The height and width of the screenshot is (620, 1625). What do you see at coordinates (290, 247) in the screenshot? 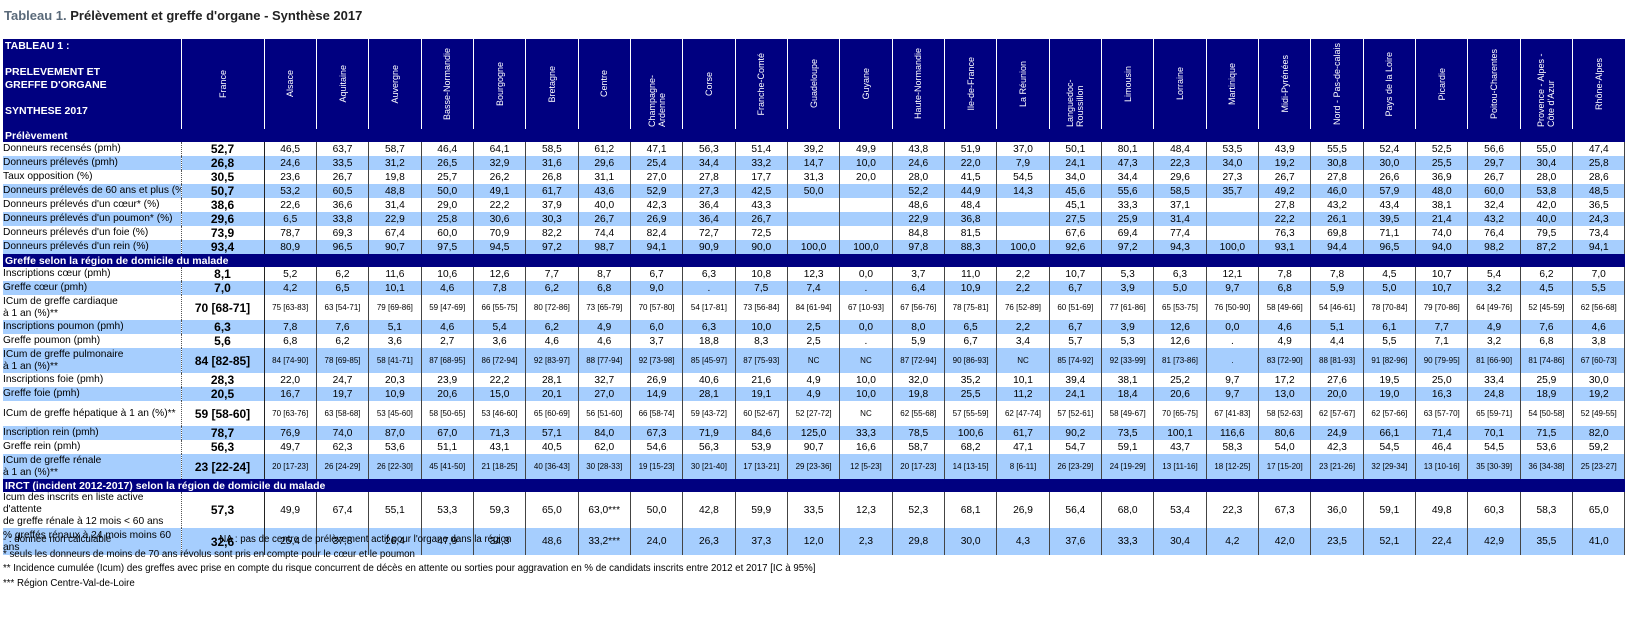
I see `value-cell: 80,9` at bounding box center [290, 247].